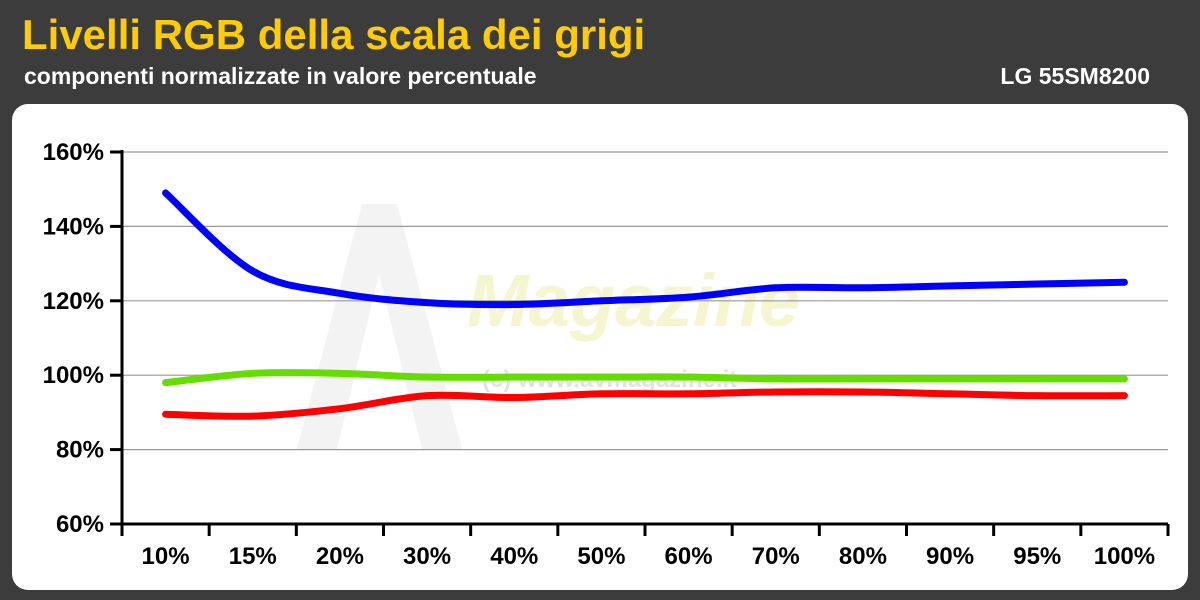 Image resolution: width=1200 pixels, height=600 pixels. I want to click on watermark-logo-shape, so click(379, 326).